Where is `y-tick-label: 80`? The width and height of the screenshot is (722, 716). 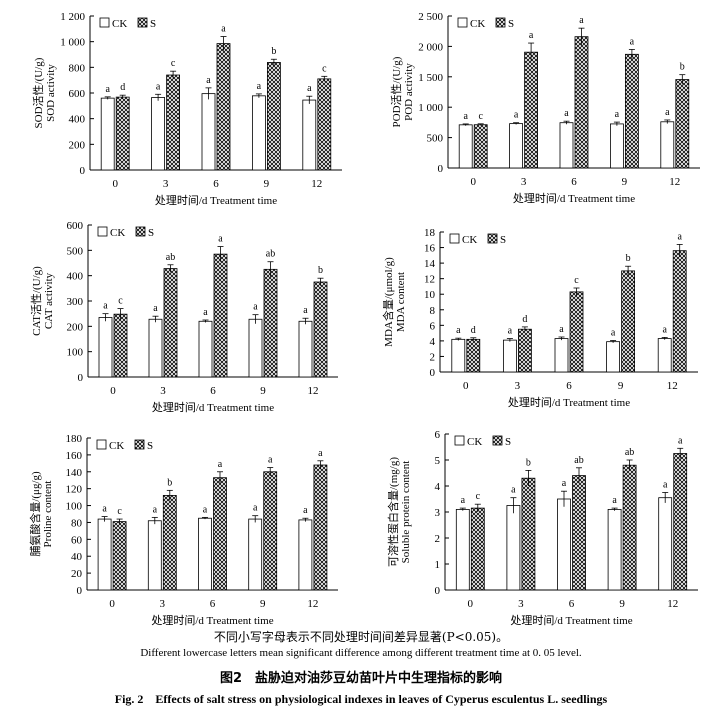
y-tick-label: 80 is located at coordinates (77, 523).